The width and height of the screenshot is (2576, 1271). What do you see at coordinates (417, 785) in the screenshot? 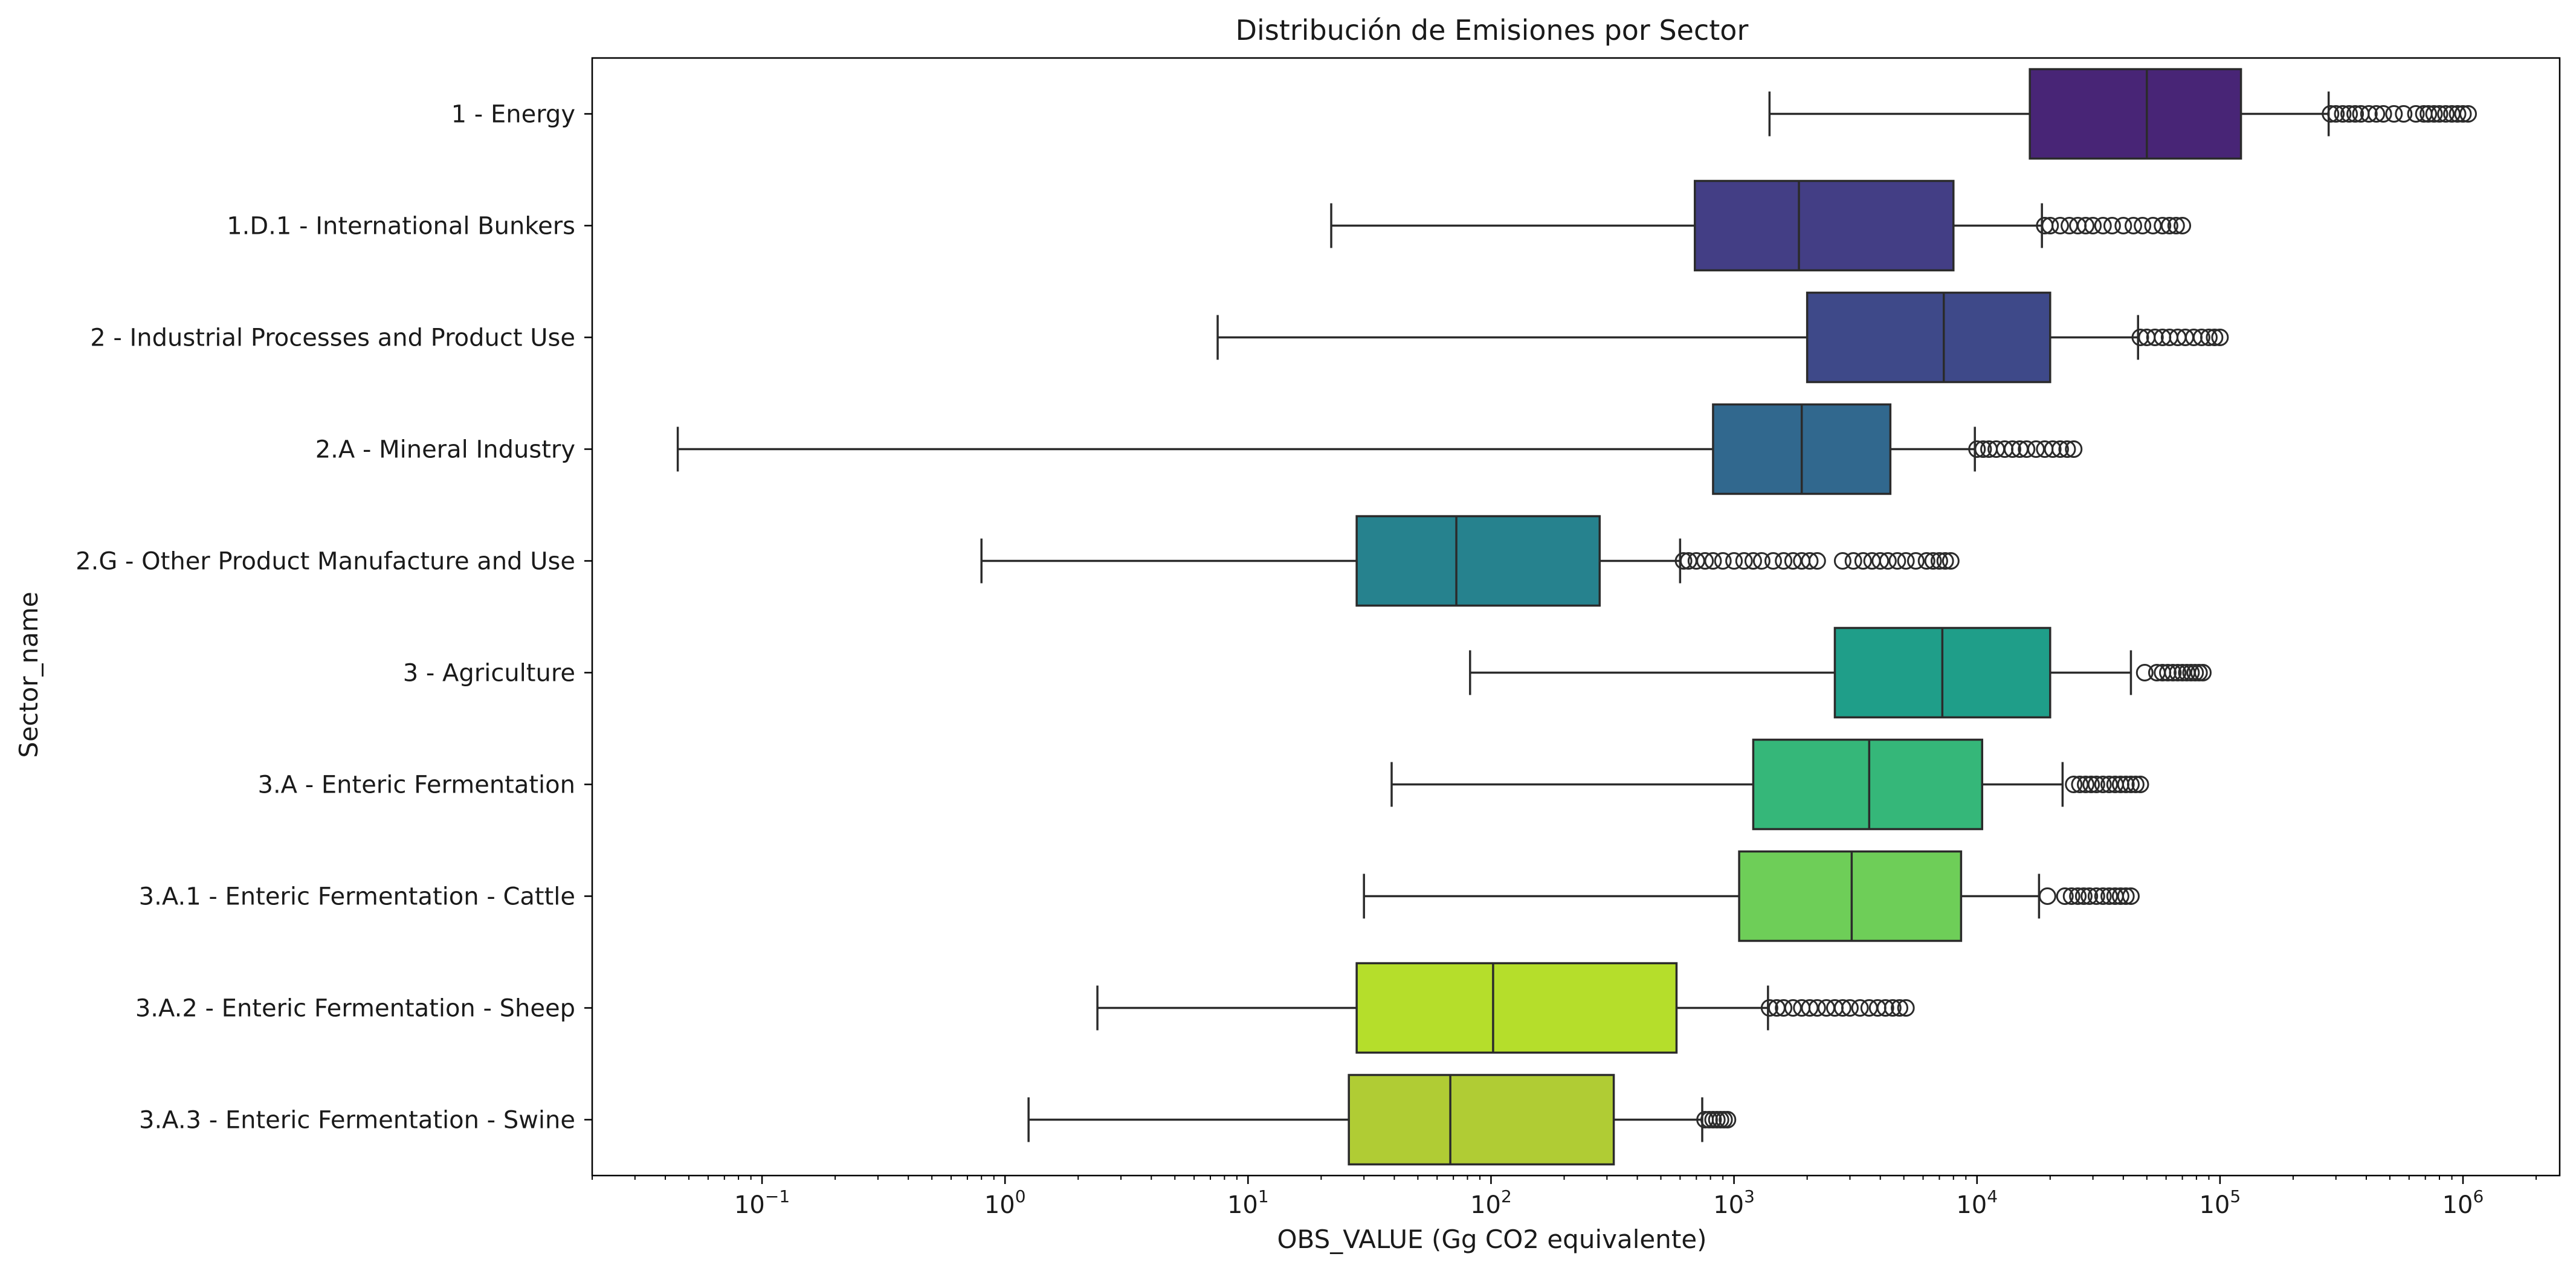
I see `y-tick-label: 3.A - Enteric Fermentation` at bounding box center [417, 785].